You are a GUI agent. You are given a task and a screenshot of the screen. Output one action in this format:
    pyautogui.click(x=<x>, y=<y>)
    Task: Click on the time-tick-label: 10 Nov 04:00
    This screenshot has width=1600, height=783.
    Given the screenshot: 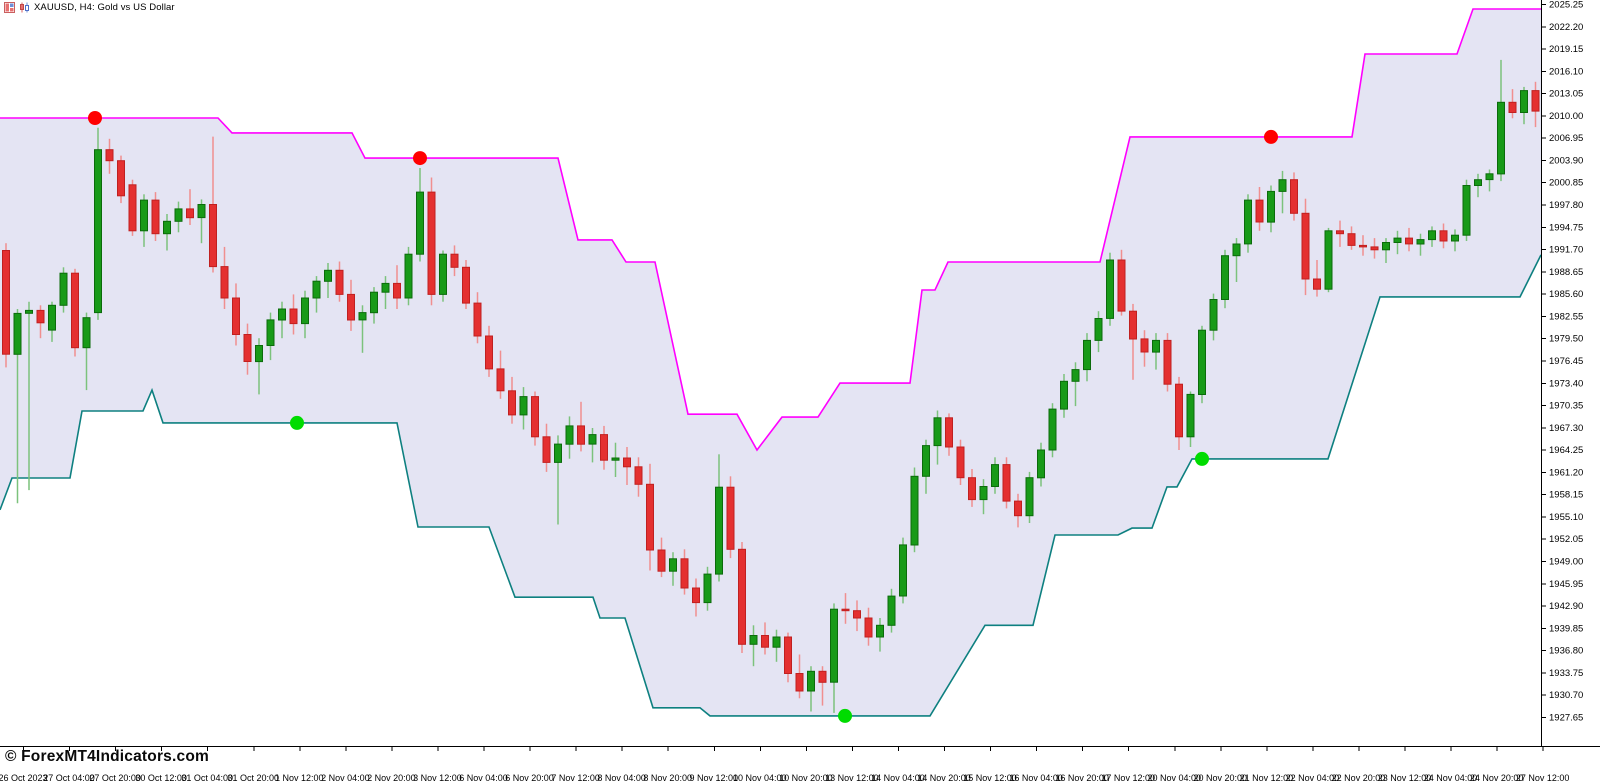 What is the action you would take?
    pyautogui.click(x=760, y=778)
    